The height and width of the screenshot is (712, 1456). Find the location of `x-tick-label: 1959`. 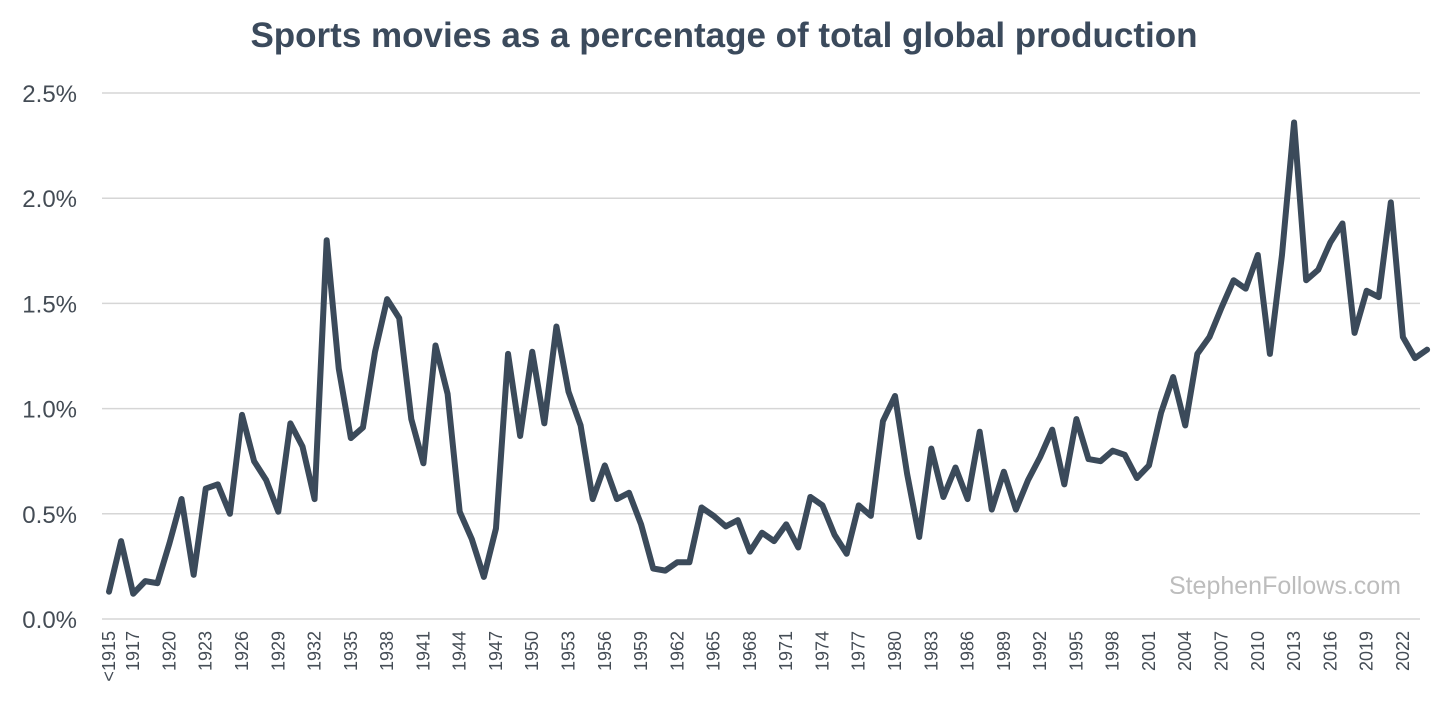

x-tick-label: 1959 is located at coordinates (641, 651).